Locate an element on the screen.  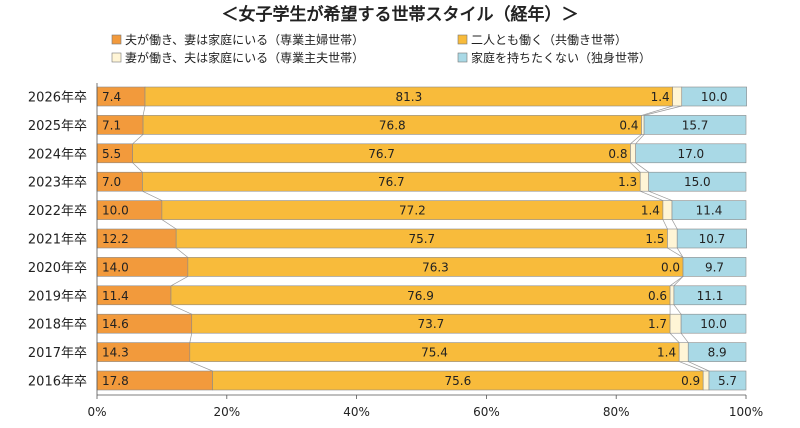
category-label: 2025年卒 is located at coordinates (57, 126).